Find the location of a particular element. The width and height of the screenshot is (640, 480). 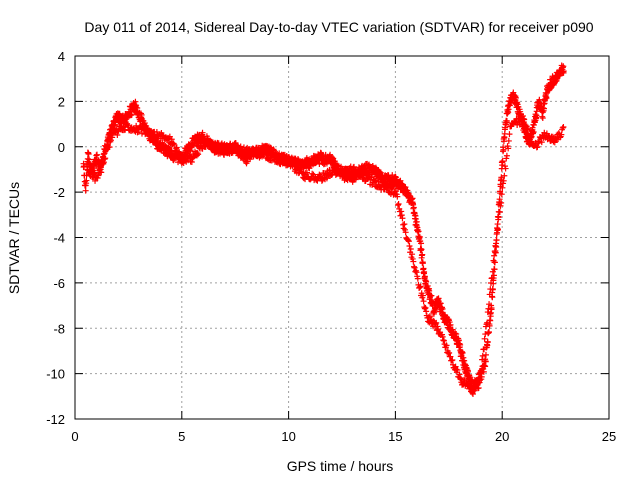

x-tick-label: 0 is located at coordinates (74, 436).